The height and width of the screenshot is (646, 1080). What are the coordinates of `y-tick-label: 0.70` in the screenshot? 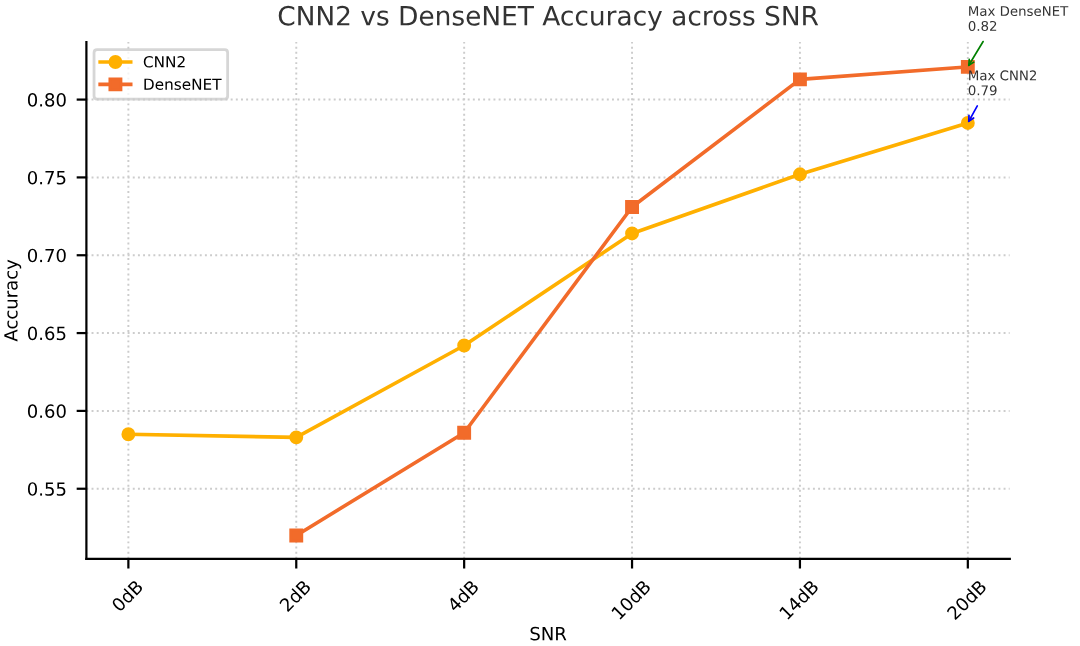 It's located at (46, 255).